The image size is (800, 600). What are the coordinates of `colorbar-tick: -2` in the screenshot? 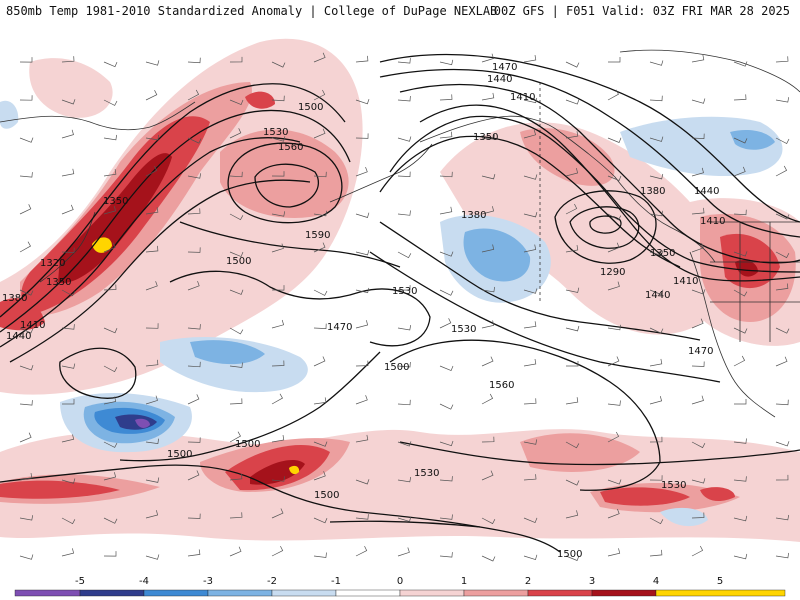 It's located at (272, 581).